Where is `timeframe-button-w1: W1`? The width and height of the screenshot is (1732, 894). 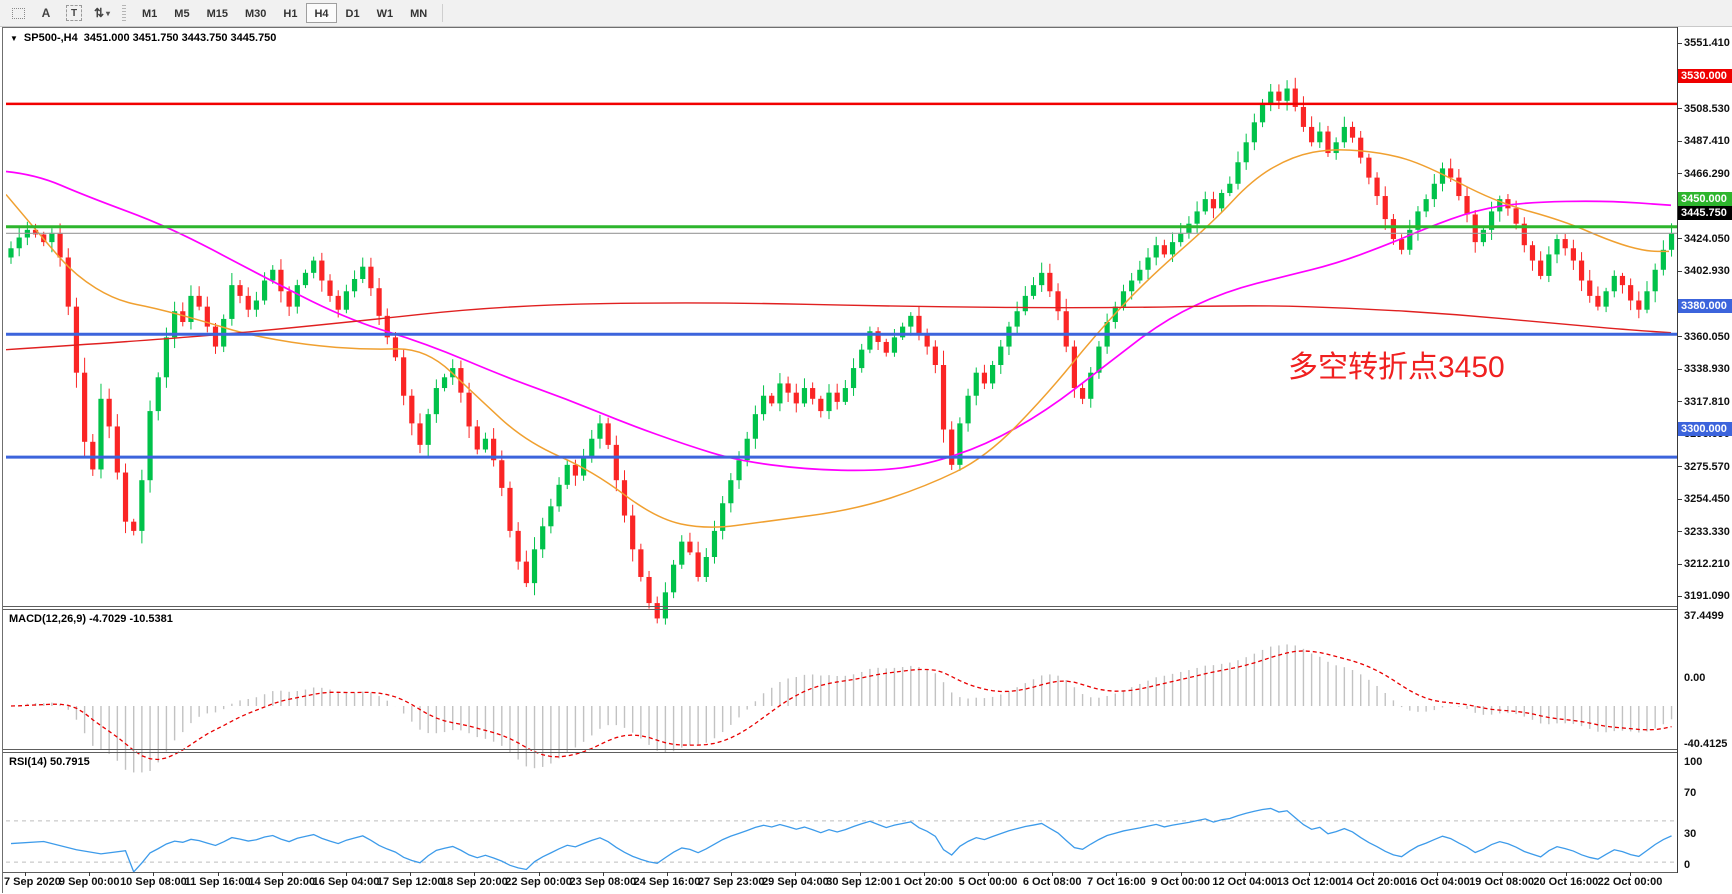
timeframe-button-w1: W1 is located at coordinates (385, 13).